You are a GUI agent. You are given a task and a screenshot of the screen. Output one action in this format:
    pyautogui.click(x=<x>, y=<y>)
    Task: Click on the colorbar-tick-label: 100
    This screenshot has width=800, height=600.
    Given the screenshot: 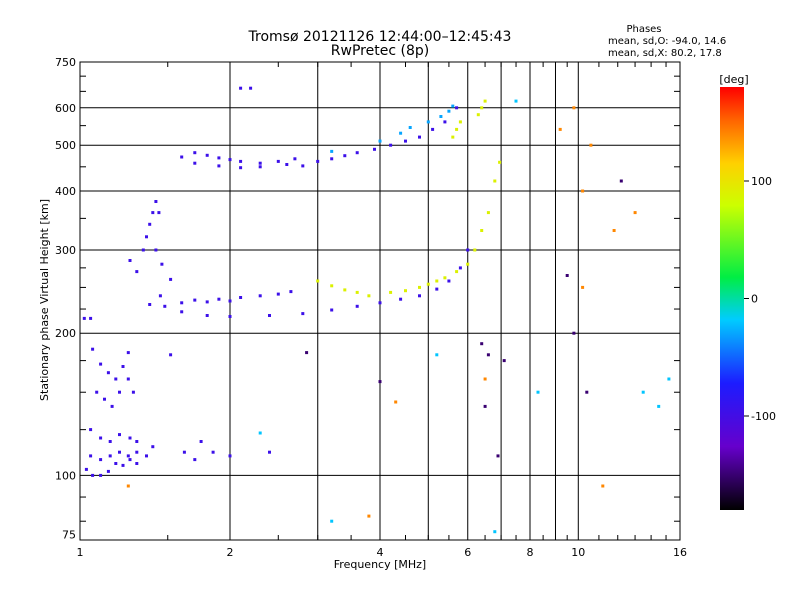 What is the action you would take?
    pyautogui.click(x=761, y=181)
    